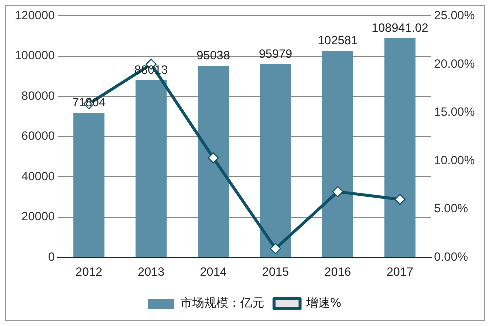 The width and height of the screenshot is (490, 326). What do you see at coordinates (455, 112) in the screenshot?
I see `y2-tick-label: 15.00%` at bounding box center [455, 112].